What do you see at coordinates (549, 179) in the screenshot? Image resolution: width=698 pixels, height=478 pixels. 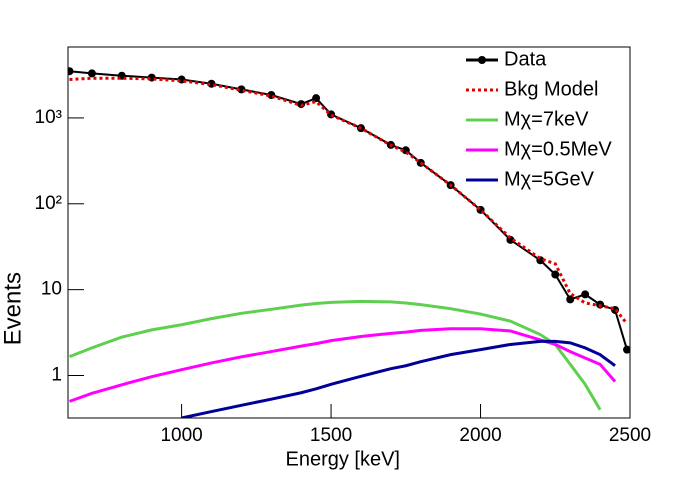 I see `legend-label: Mχ=5GeV` at bounding box center [549, 179].